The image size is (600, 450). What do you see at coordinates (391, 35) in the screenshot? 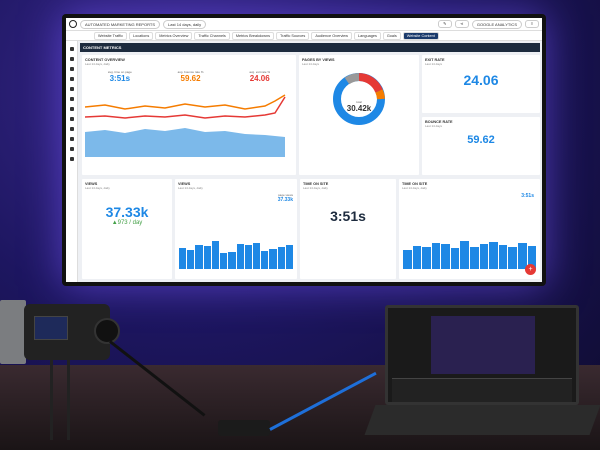
I see `tab-goals: Goals` at bounding box center [391, 35].